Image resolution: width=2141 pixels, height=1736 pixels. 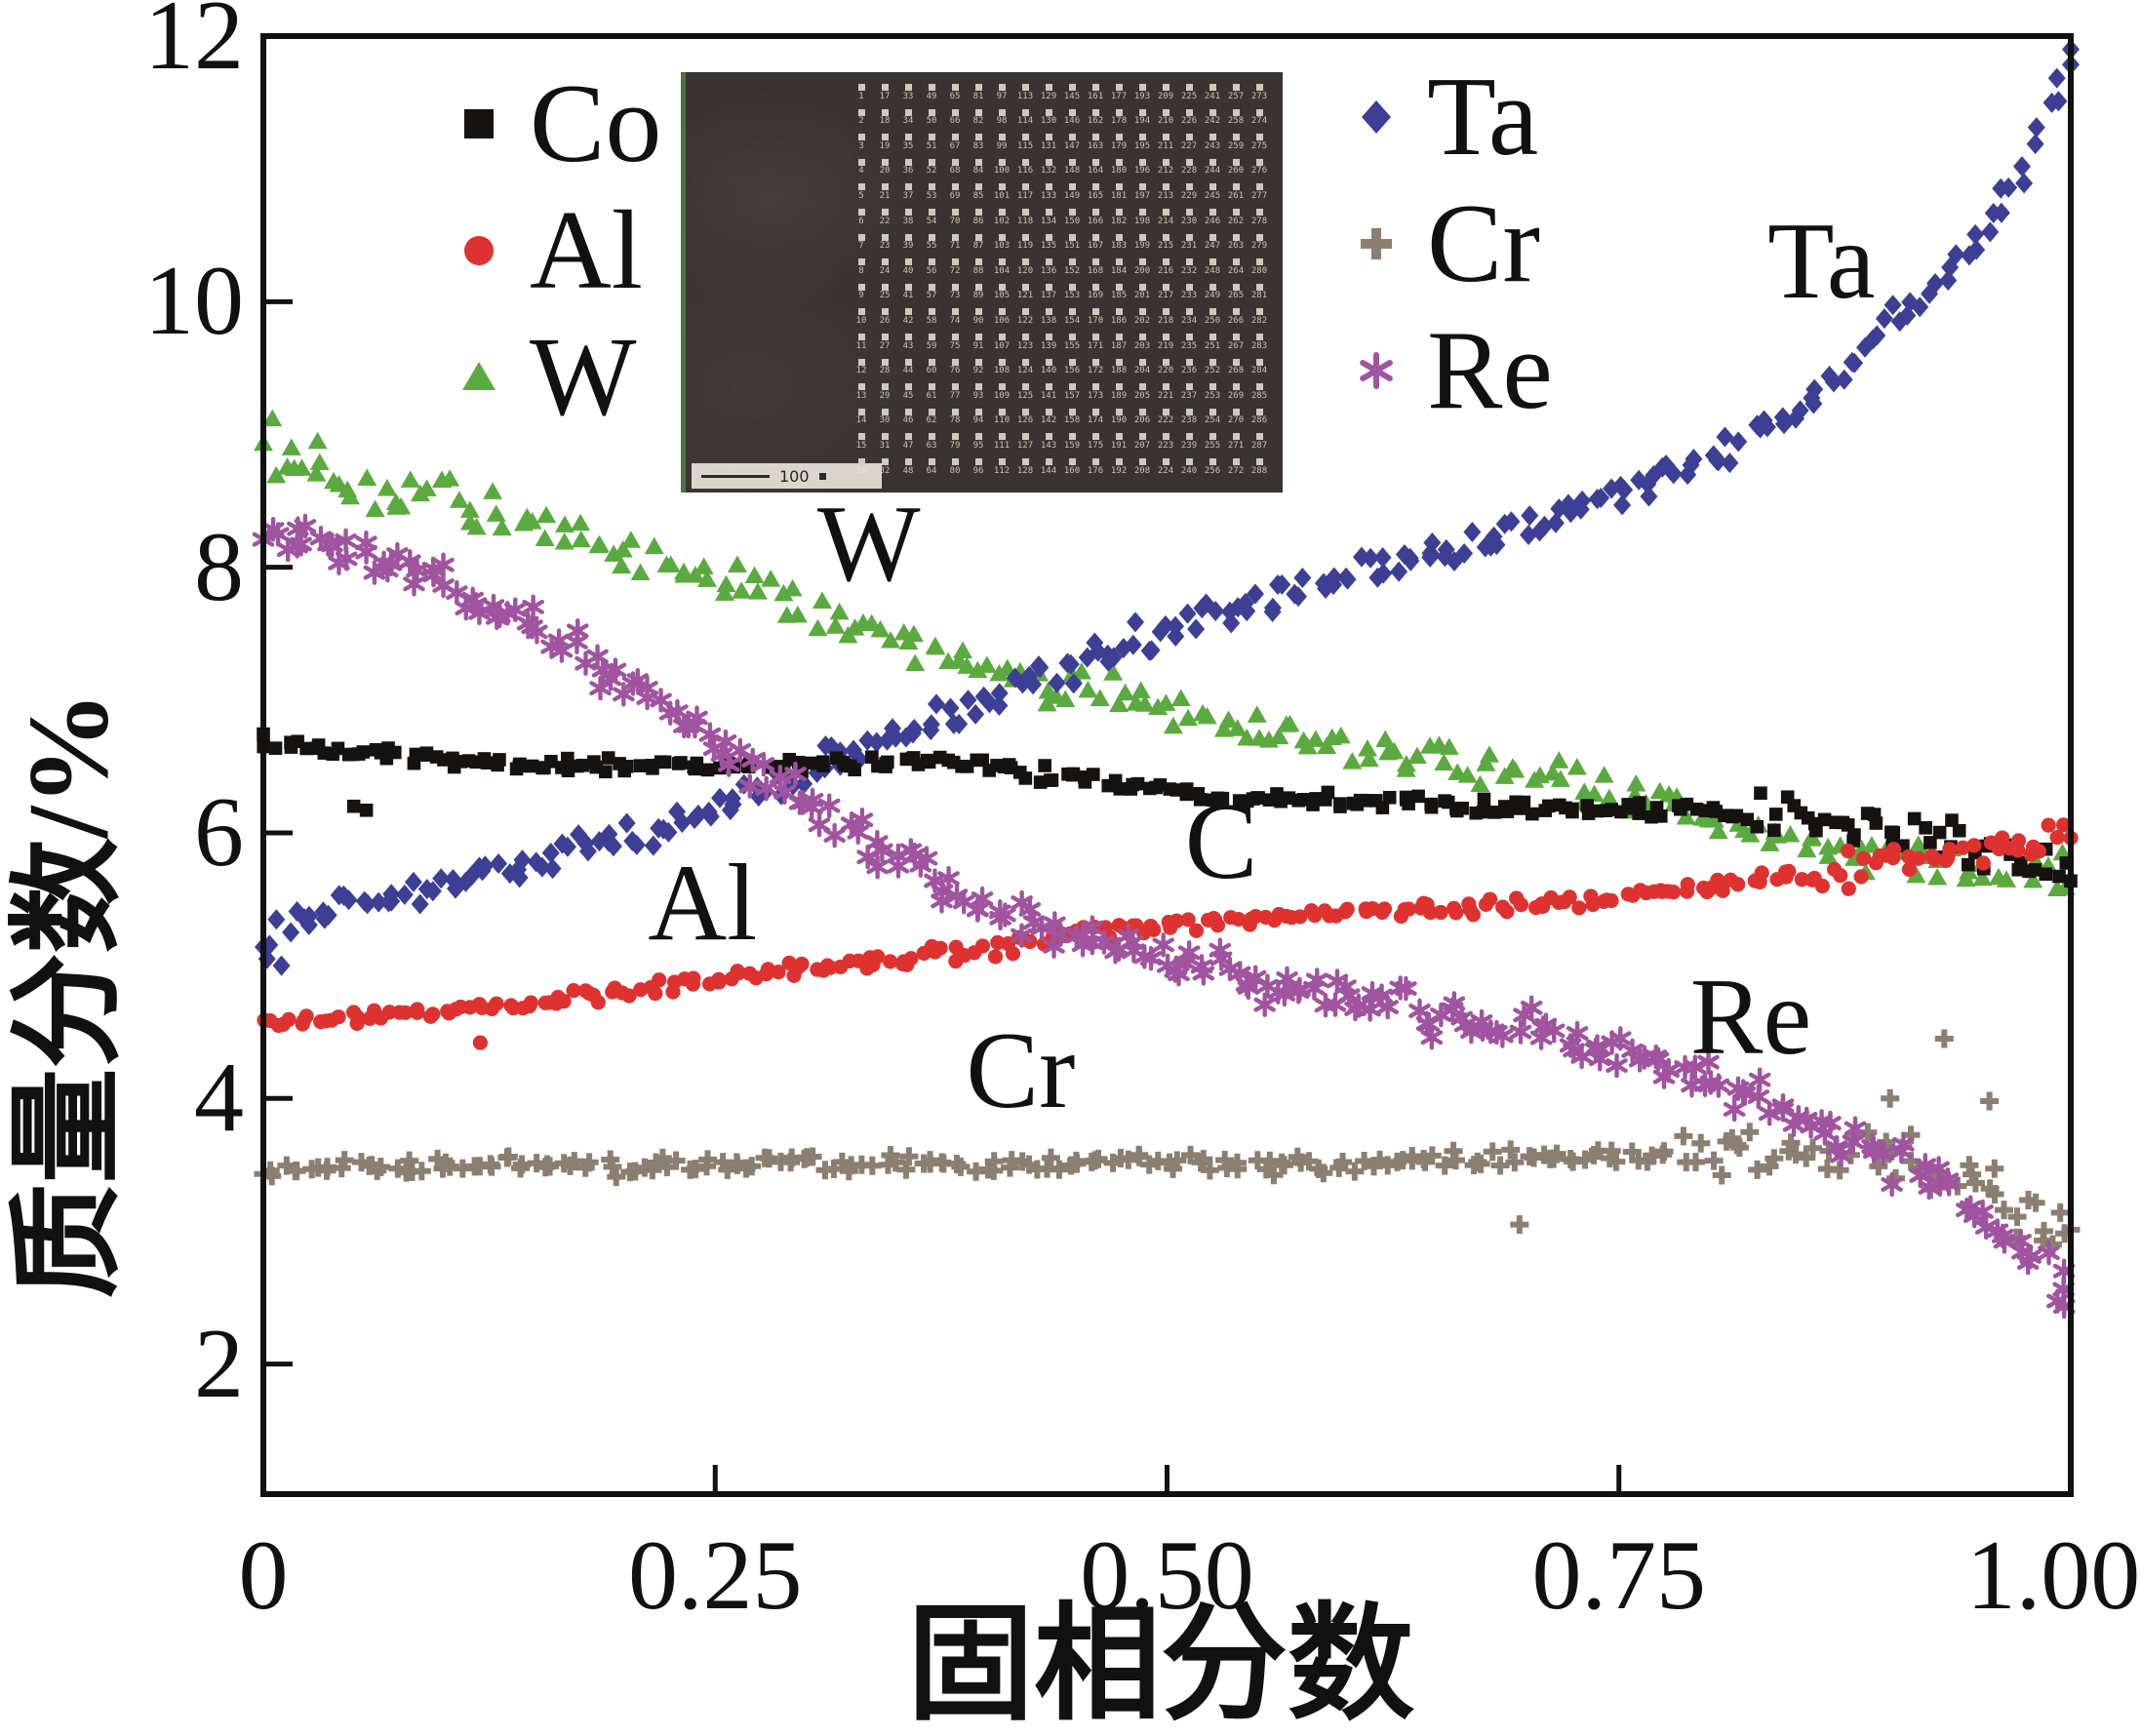 What do you see at coordinates (978, 320) in the screenshot?
I see `inset-indent-number: 90` at bounding box center [978, 320].